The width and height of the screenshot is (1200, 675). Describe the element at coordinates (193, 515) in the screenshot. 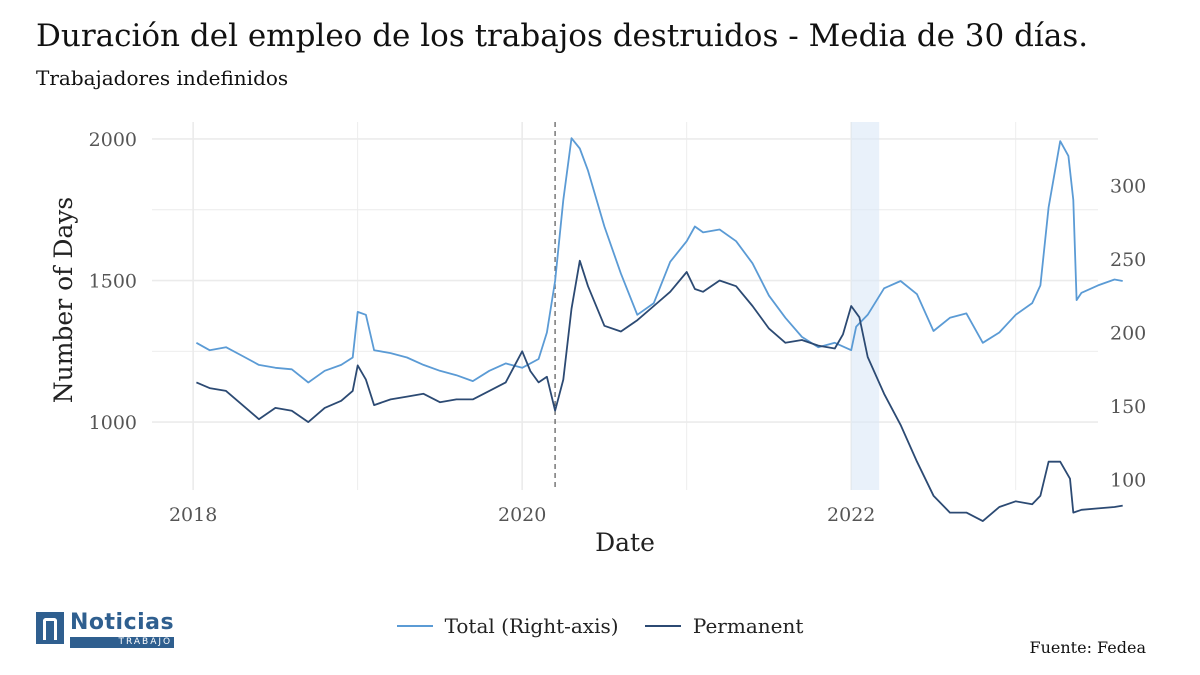

I see `x-tick-label: 2018` at that location.